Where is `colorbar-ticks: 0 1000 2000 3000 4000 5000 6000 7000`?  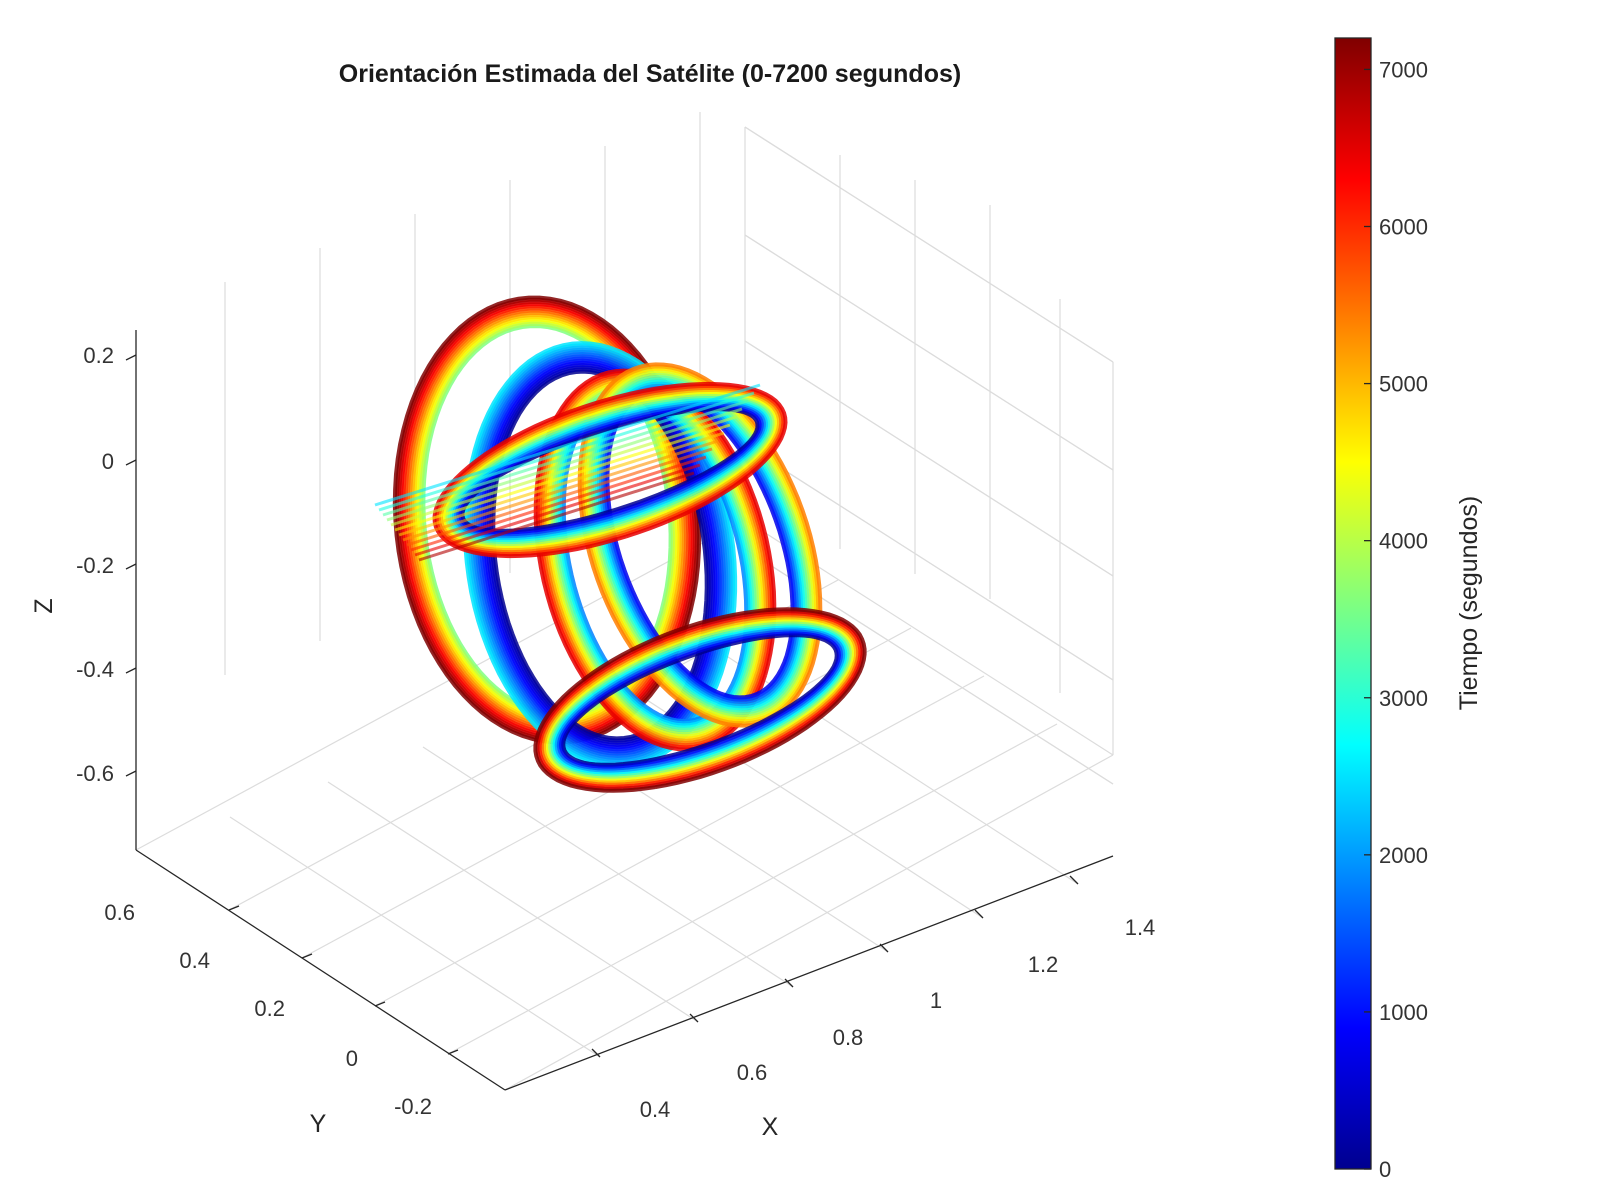 colorbar-ticks: 0 1000 2000 3000 4000 5000 6000 7000 is located at coordinates (1396, 619).